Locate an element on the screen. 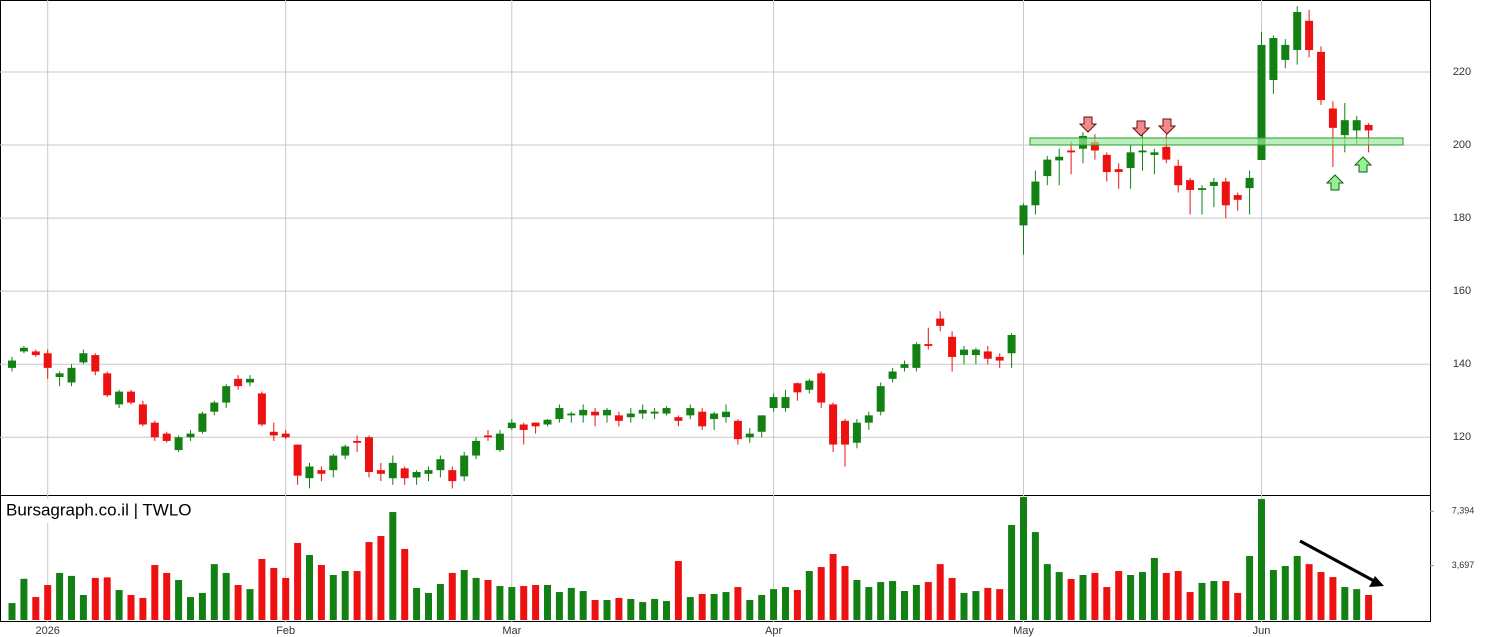  resistance-band is located at coordinates (1216, 141).